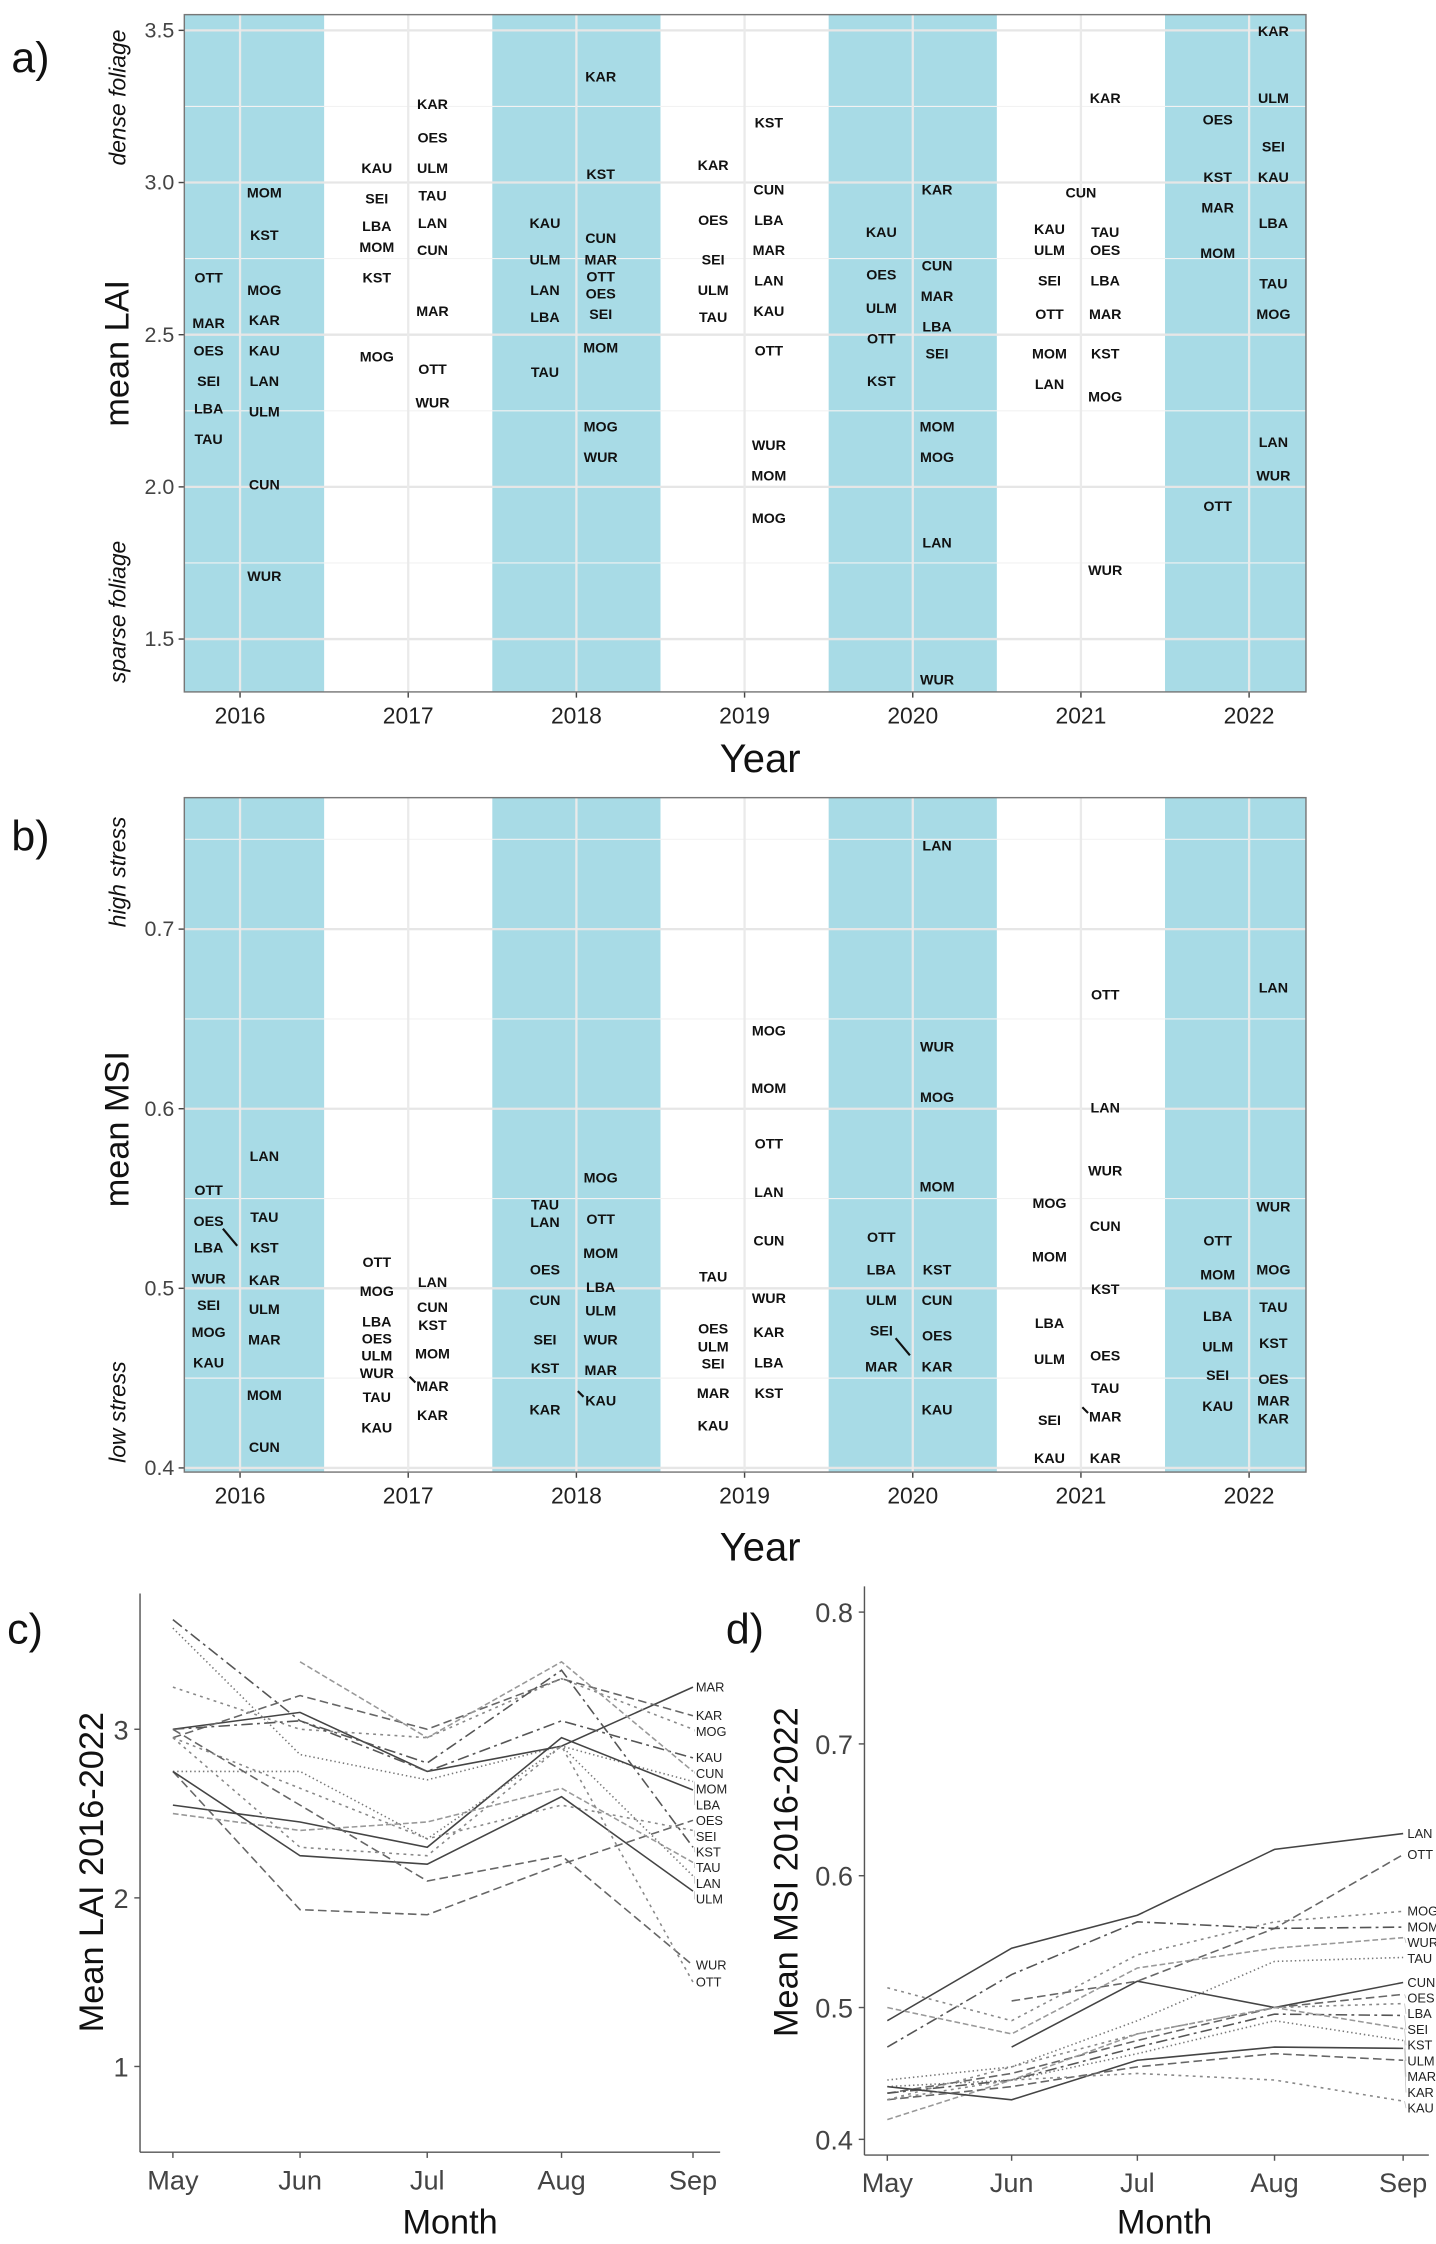 This screenshot has height=2244, width=1436. I want to click on series-end-label-MAR: MAR, so click(1421, 2076).